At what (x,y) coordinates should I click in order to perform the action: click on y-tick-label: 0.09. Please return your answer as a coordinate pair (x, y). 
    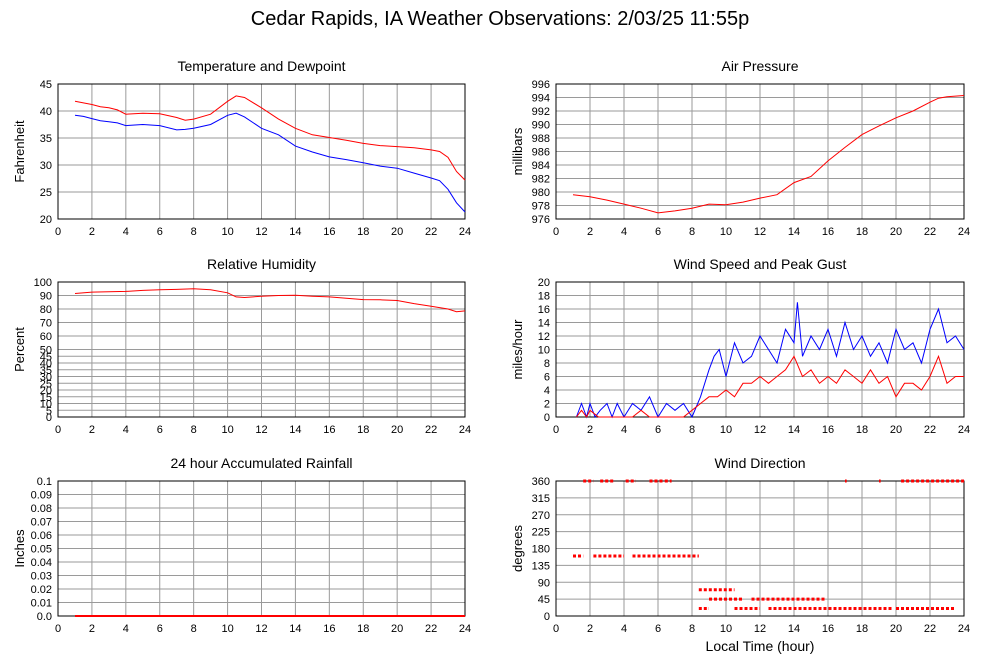
    Looking at the image, I should click on (41, 496).